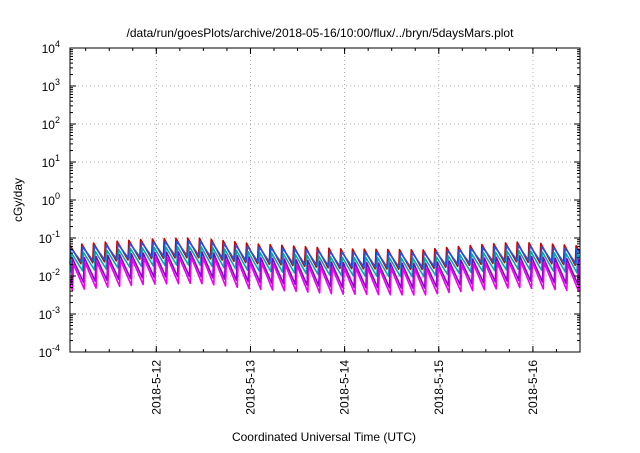 Image resolution: width=640 pixels, height=453 pixels. What do you see at coordinates (51, 123) in the screenshot?
I see `y-tick-label: 10²` at bounding box center [51, 123].